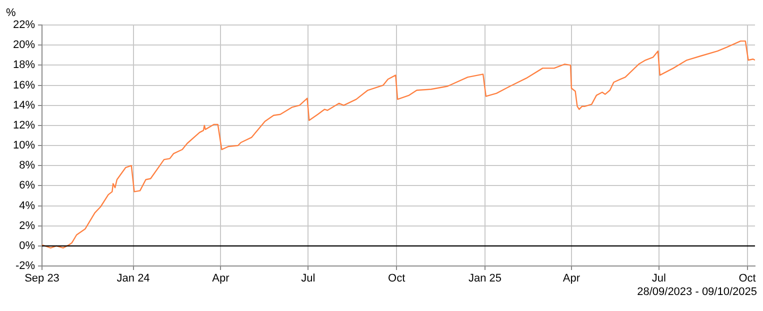  What do you see at coordinates (27, 166) in the screenshot?
I see `y-tick-label: 8%` at bounding box center [27, 166].